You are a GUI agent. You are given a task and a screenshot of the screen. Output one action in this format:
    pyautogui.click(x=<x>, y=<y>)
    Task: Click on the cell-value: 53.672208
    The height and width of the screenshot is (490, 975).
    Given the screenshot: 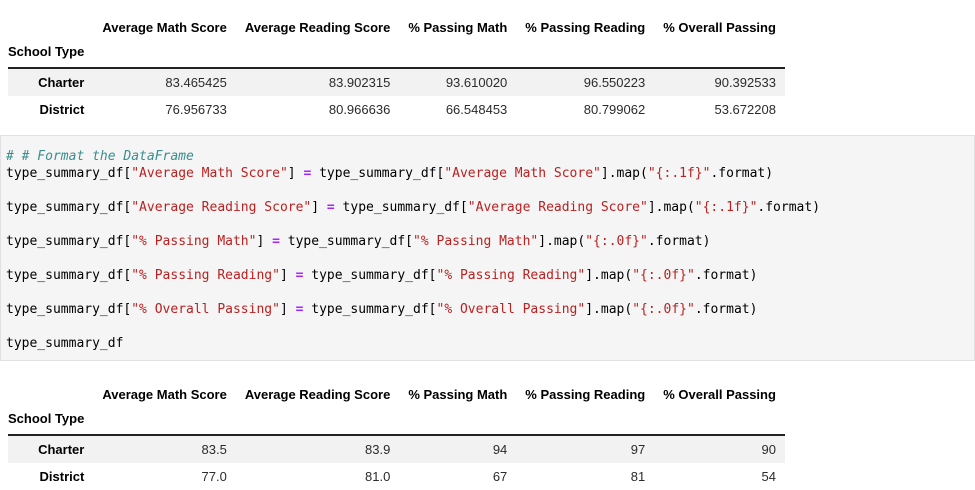 What is the action you would take?
    pyautogui.click(x=745, y=109)
    